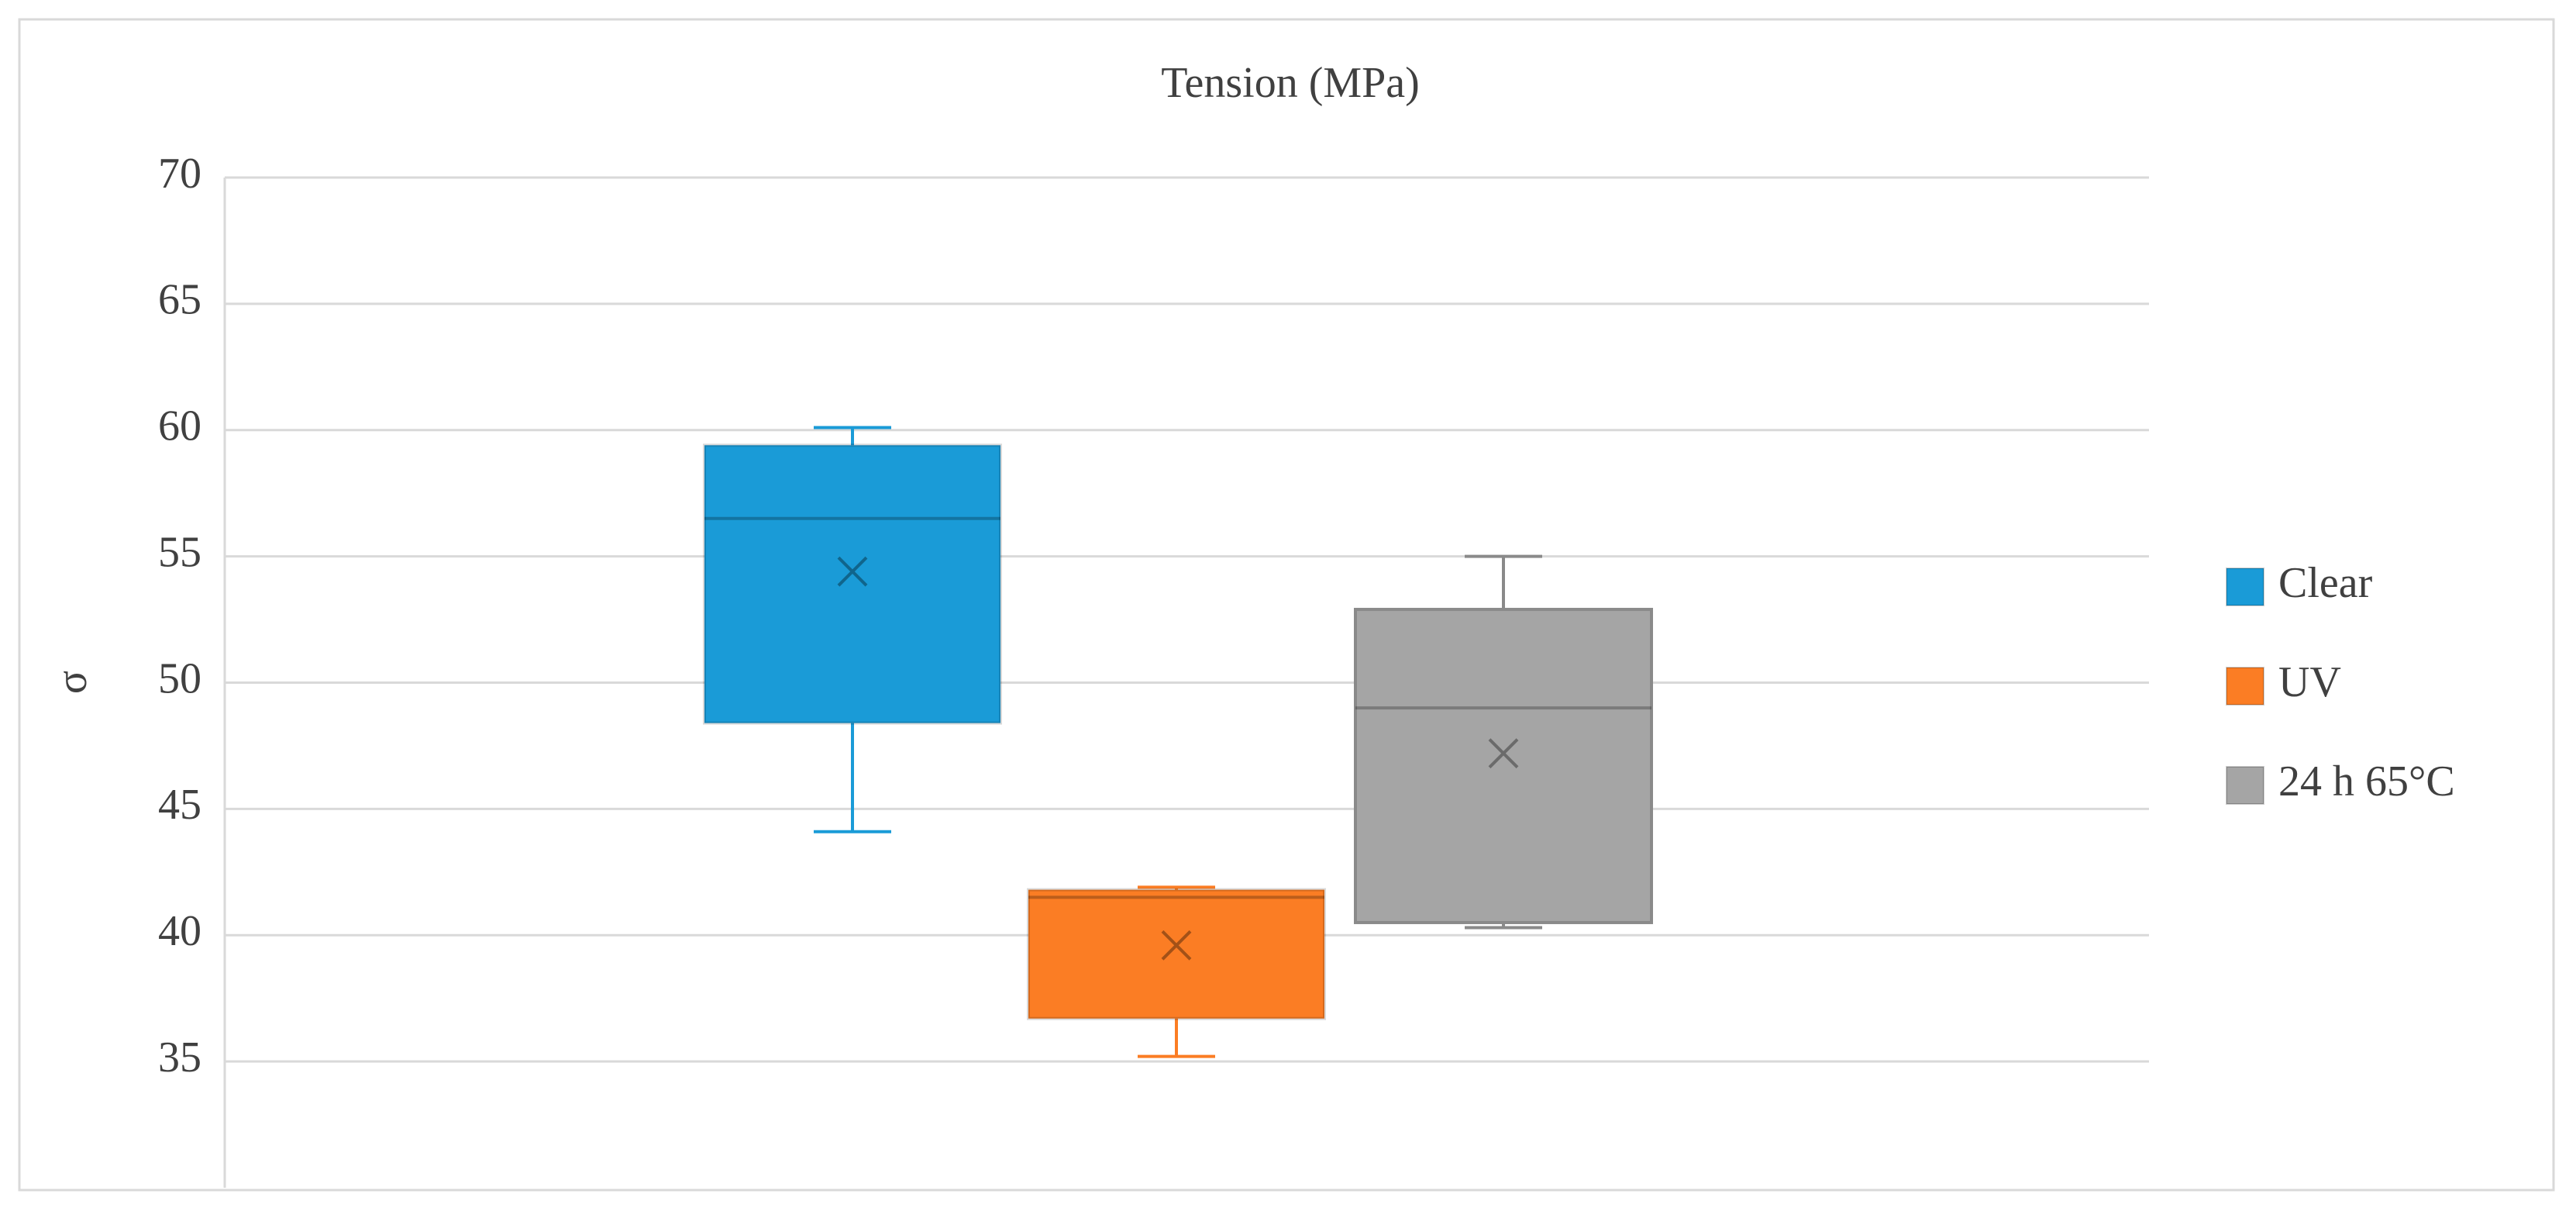 The height and width of the screenshot is (1211, 2576). I want to click on y-axis-label: σ, so click(72, 683).